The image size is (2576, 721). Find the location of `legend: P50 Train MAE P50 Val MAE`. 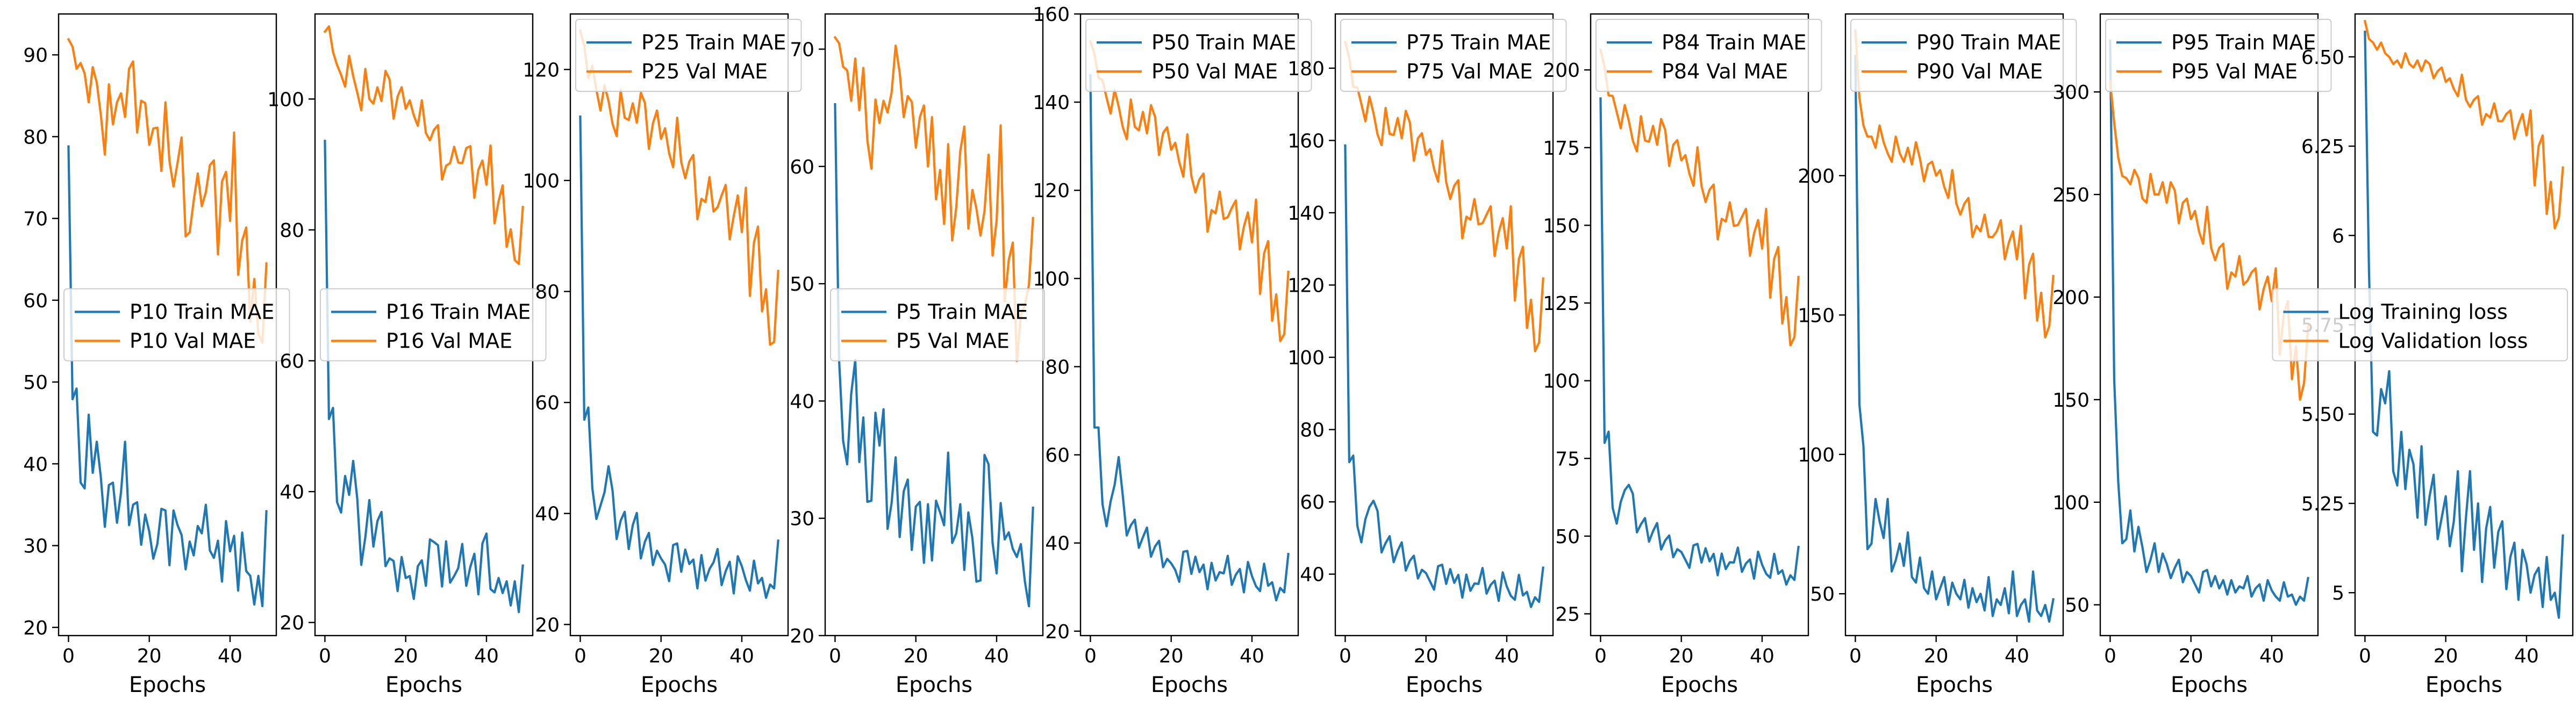

legend: P50 Train MAE P50 Val MAE is located at coordinates (1198, 55).